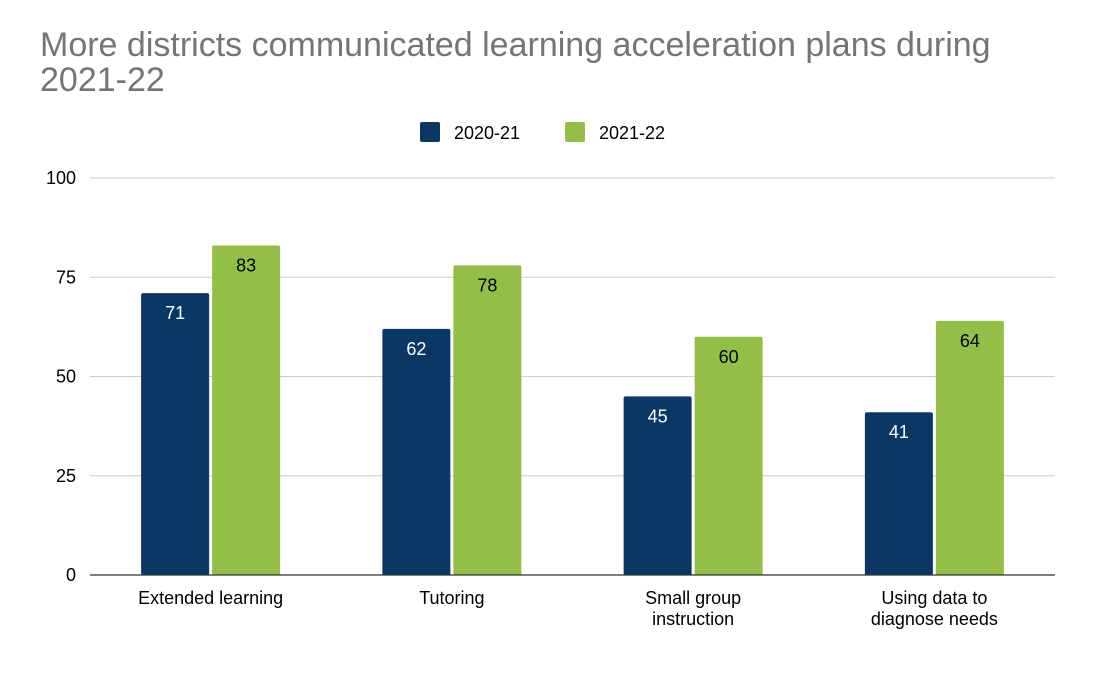 The width and height of the screenshot is (1094, 674). I want to click on legend-label: 2021-22, so click(632, 133).